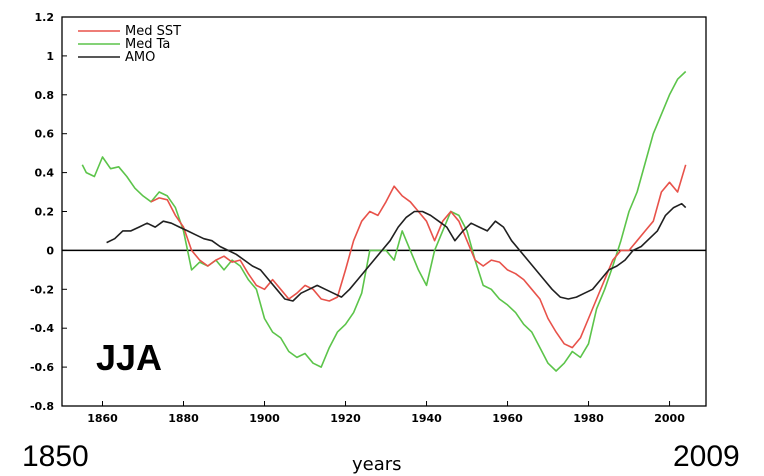 This screenshot has width=764, height=476. I want to click on y-tick-label: 0, so click(50, 250).